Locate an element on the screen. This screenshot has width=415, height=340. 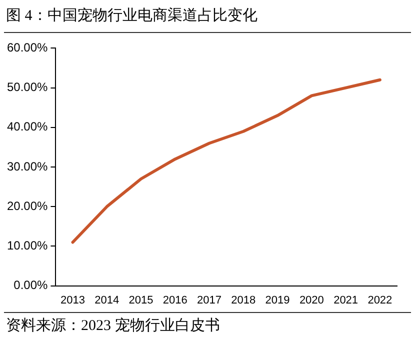
x-tick-label: 2022 is located at coordinates (380, 300).